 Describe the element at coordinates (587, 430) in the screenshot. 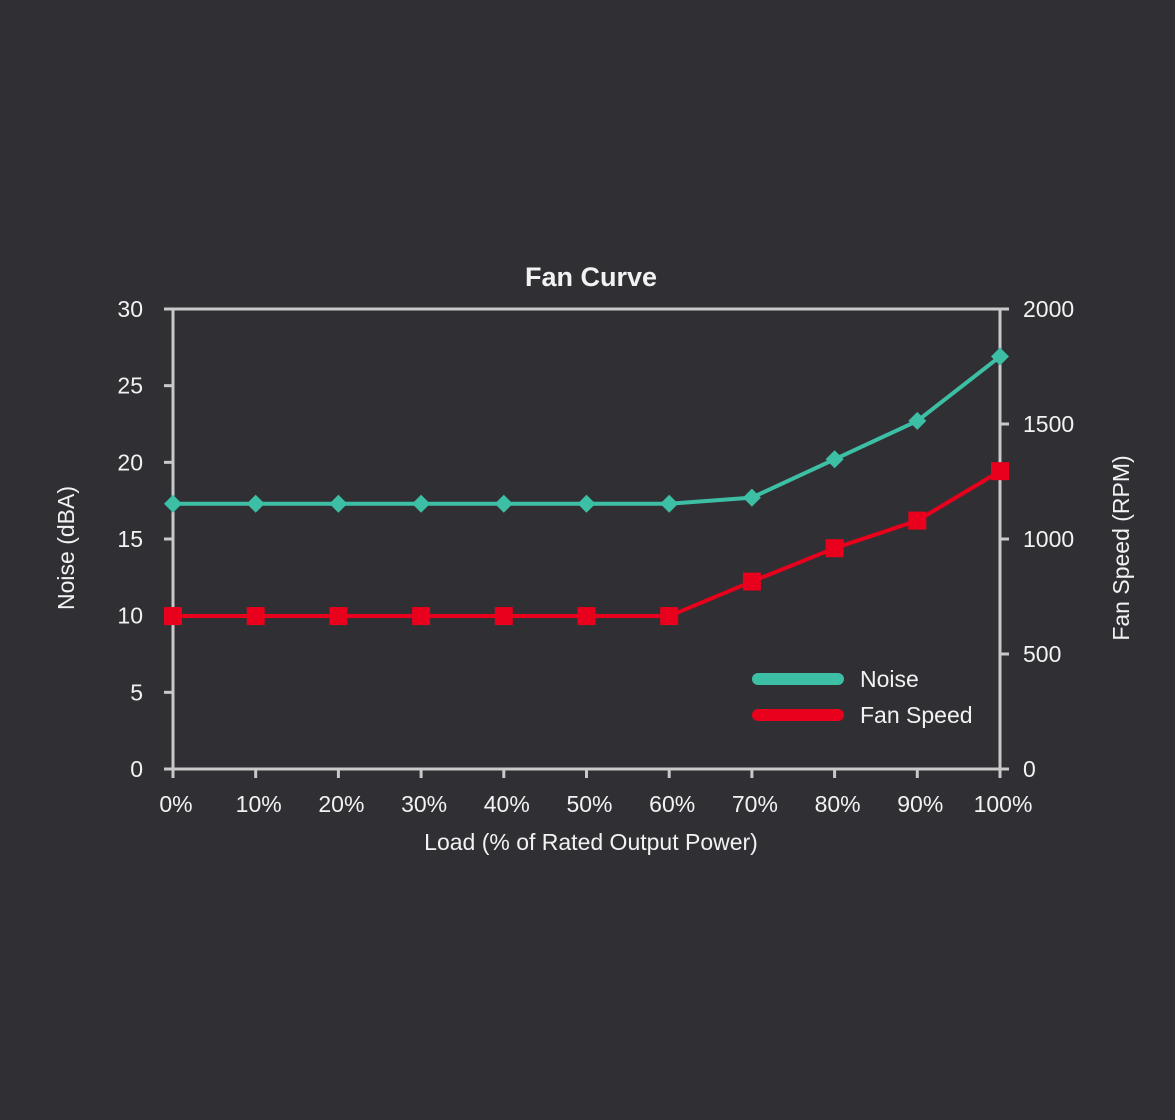

I see `series-line-noise` at that location.